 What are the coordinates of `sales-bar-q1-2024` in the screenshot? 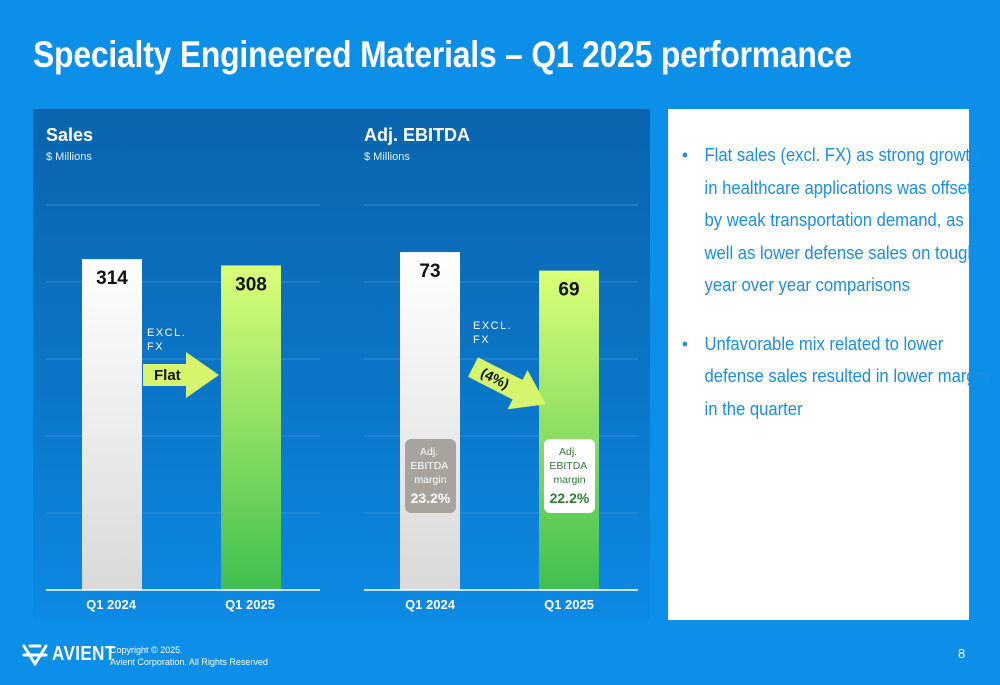 It's located at (112, 424).